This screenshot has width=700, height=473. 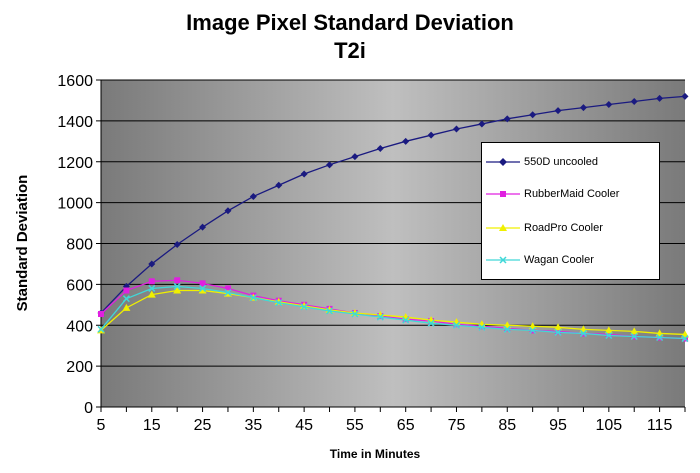 What do you see at coordinates (75, 204) in the screenshot?
I see `y-tick-label: 1000` at bounding box center [75, 204].